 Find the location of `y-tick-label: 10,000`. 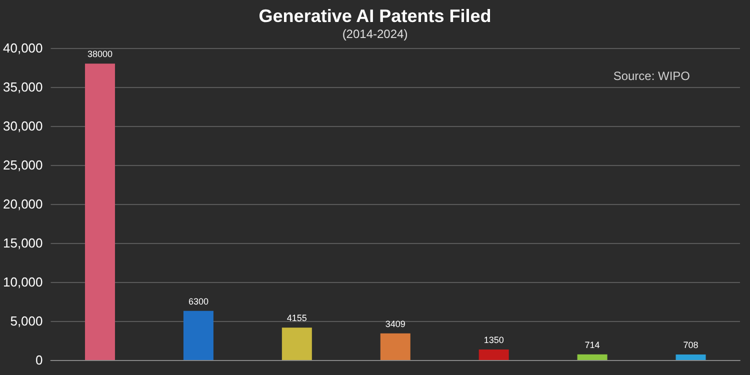

y-tick-label: 10,000 is located at coordinates (22, 282).